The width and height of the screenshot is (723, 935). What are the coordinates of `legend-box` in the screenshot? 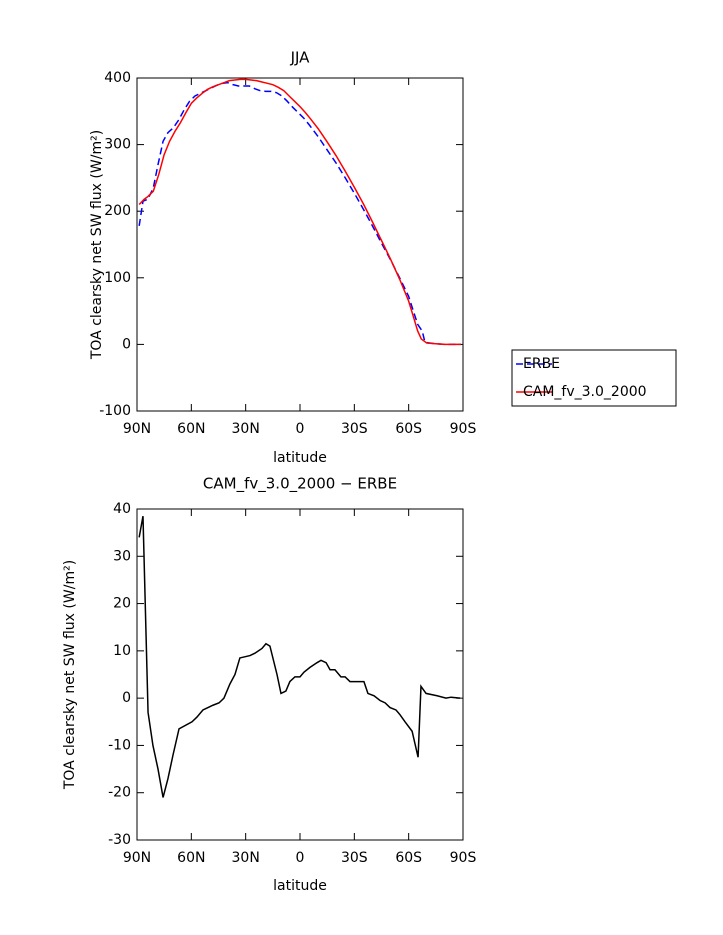 It's located at (594, 378).